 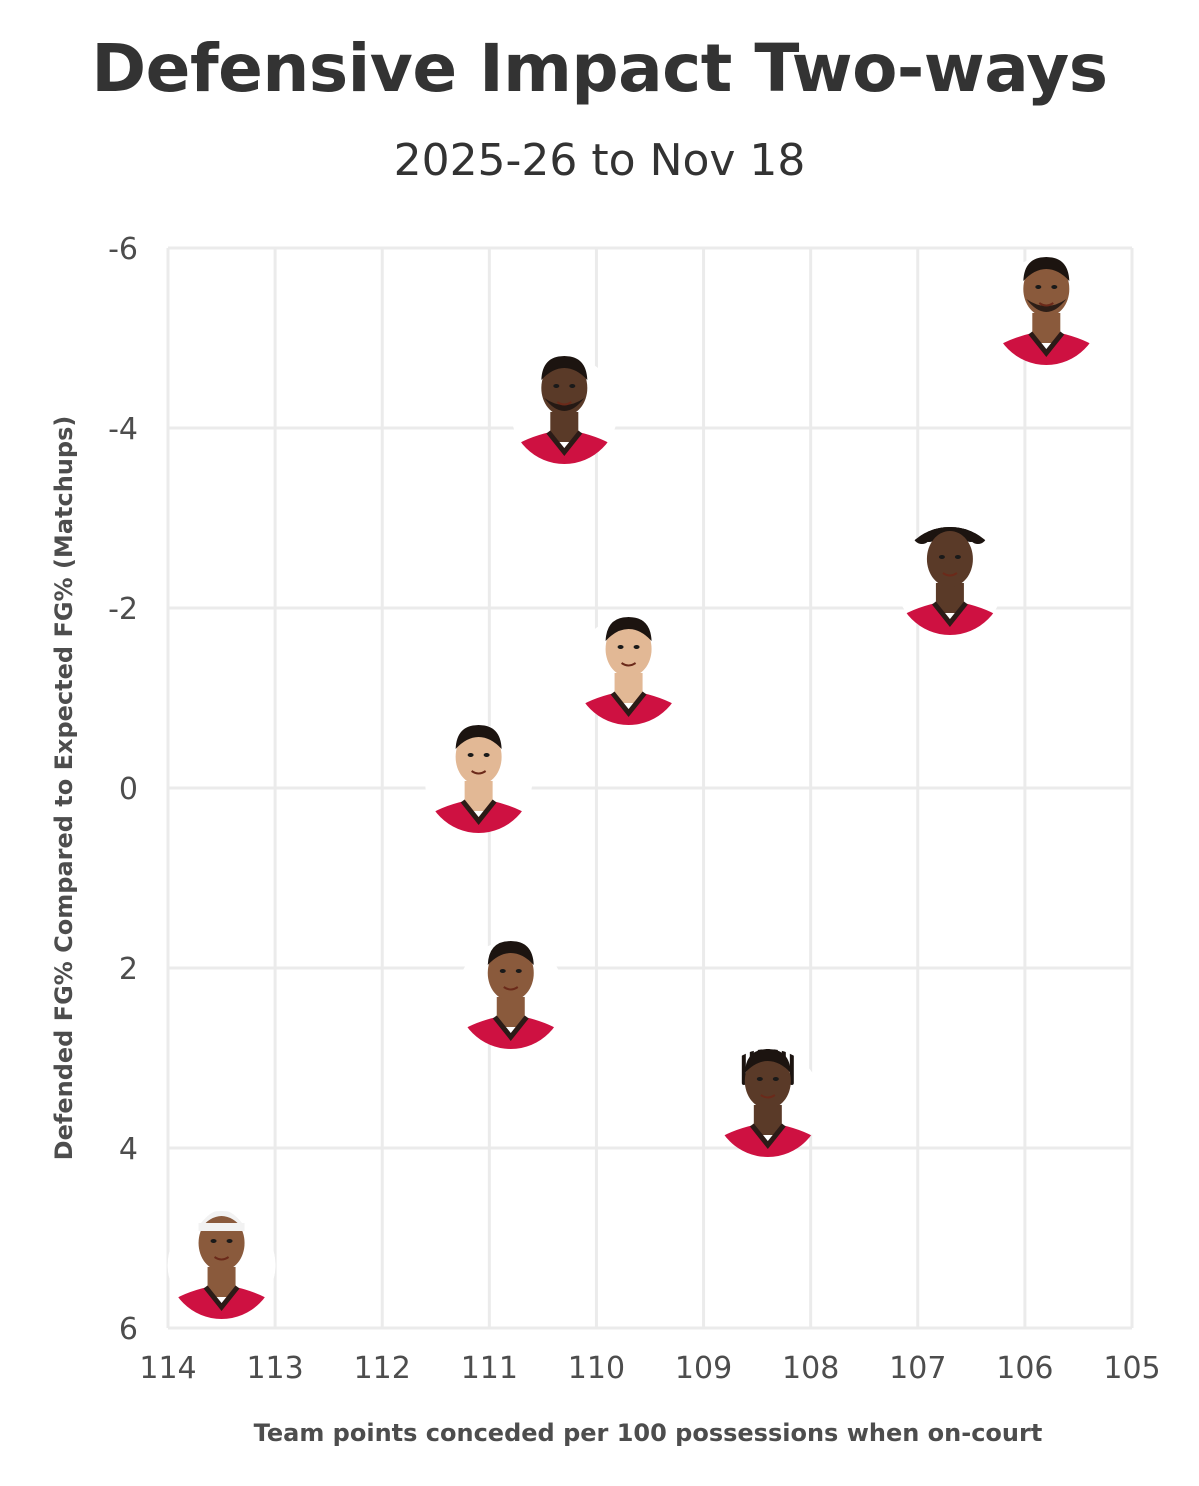 I want to click on x-tick-label: 106, so click(x=1024, y=1368).